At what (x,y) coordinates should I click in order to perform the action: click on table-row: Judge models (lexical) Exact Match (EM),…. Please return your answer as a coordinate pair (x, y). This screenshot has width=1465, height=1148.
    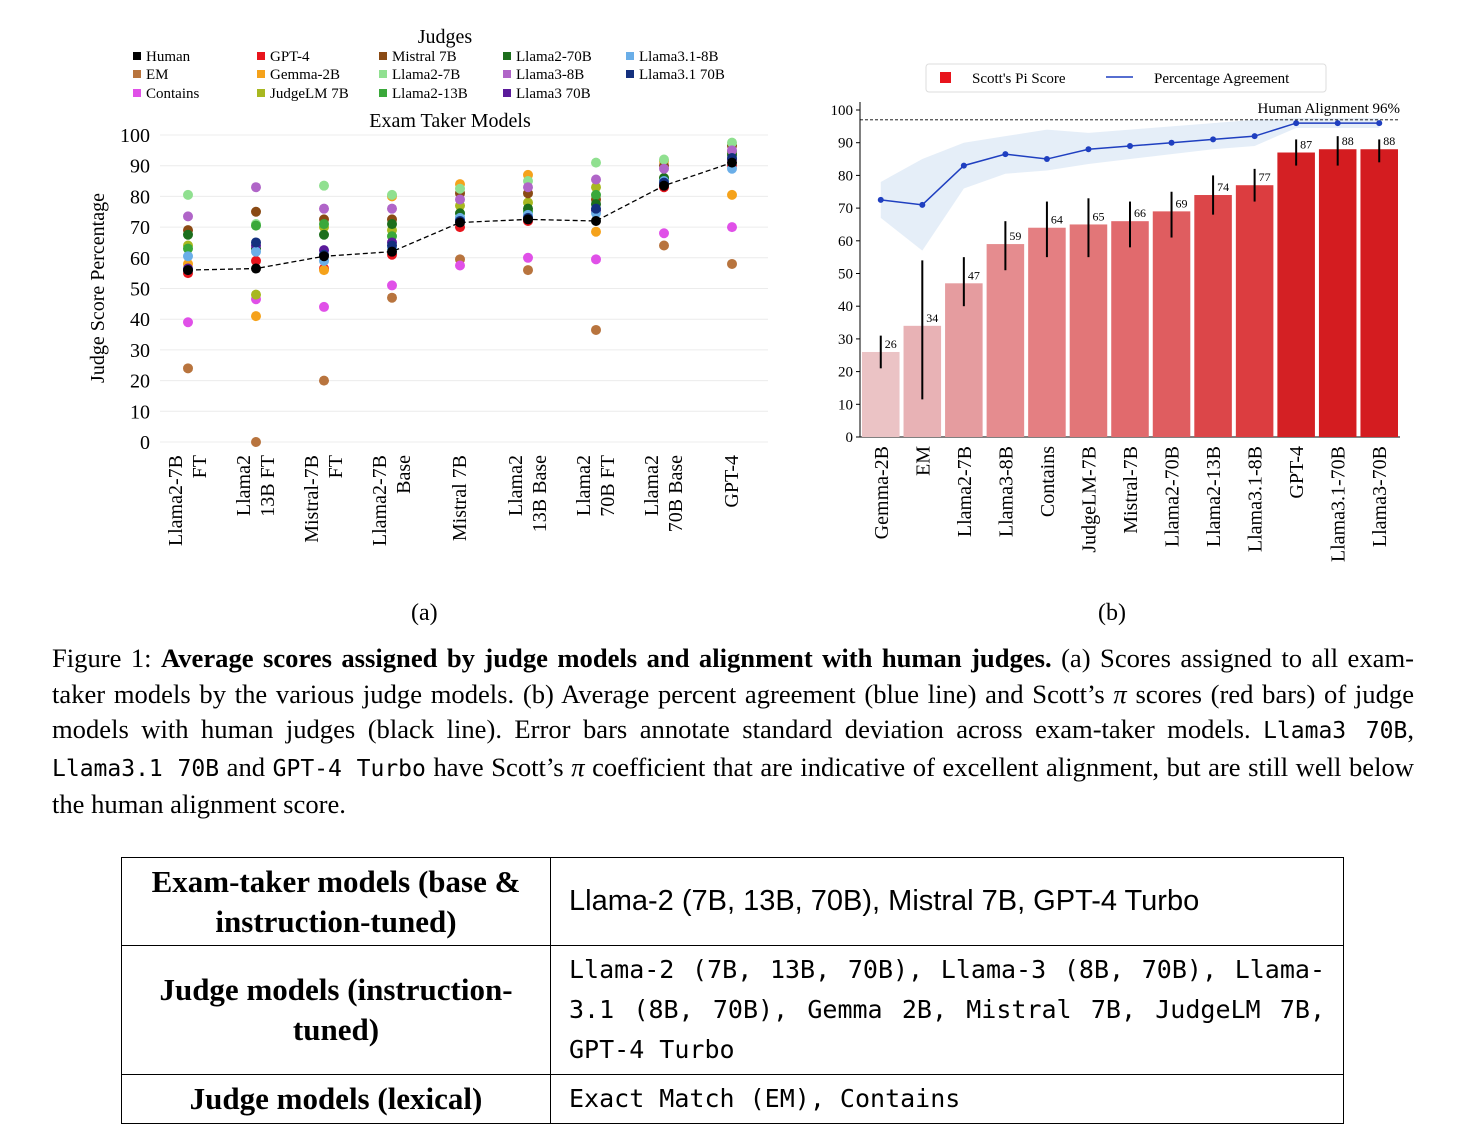
    Looking at the image, I should click on (732, 1099).